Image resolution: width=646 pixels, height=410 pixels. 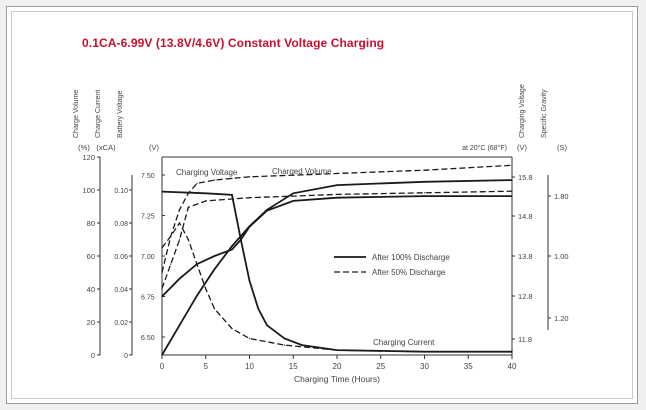 What do you see at coordinates (525, 256) in the screenshot?
I see `charging-voltage-tick-label: 13.8` at bounding box center [525, 256].